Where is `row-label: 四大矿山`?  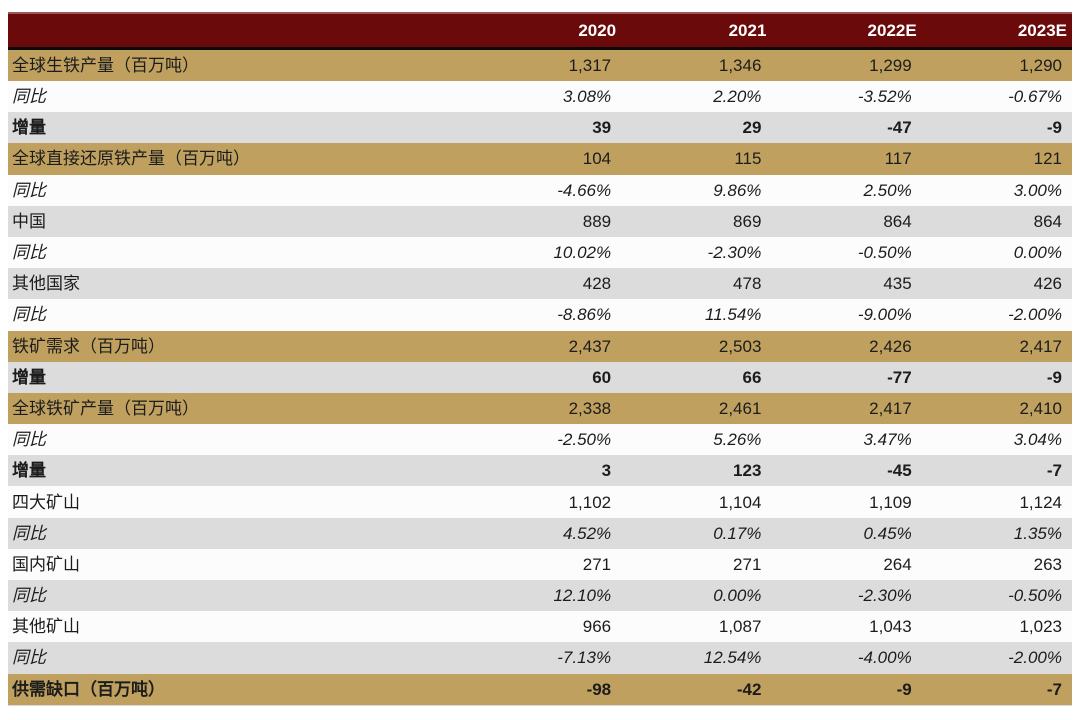
row-label: 四大矿山 is located at coordinates (46, 502).